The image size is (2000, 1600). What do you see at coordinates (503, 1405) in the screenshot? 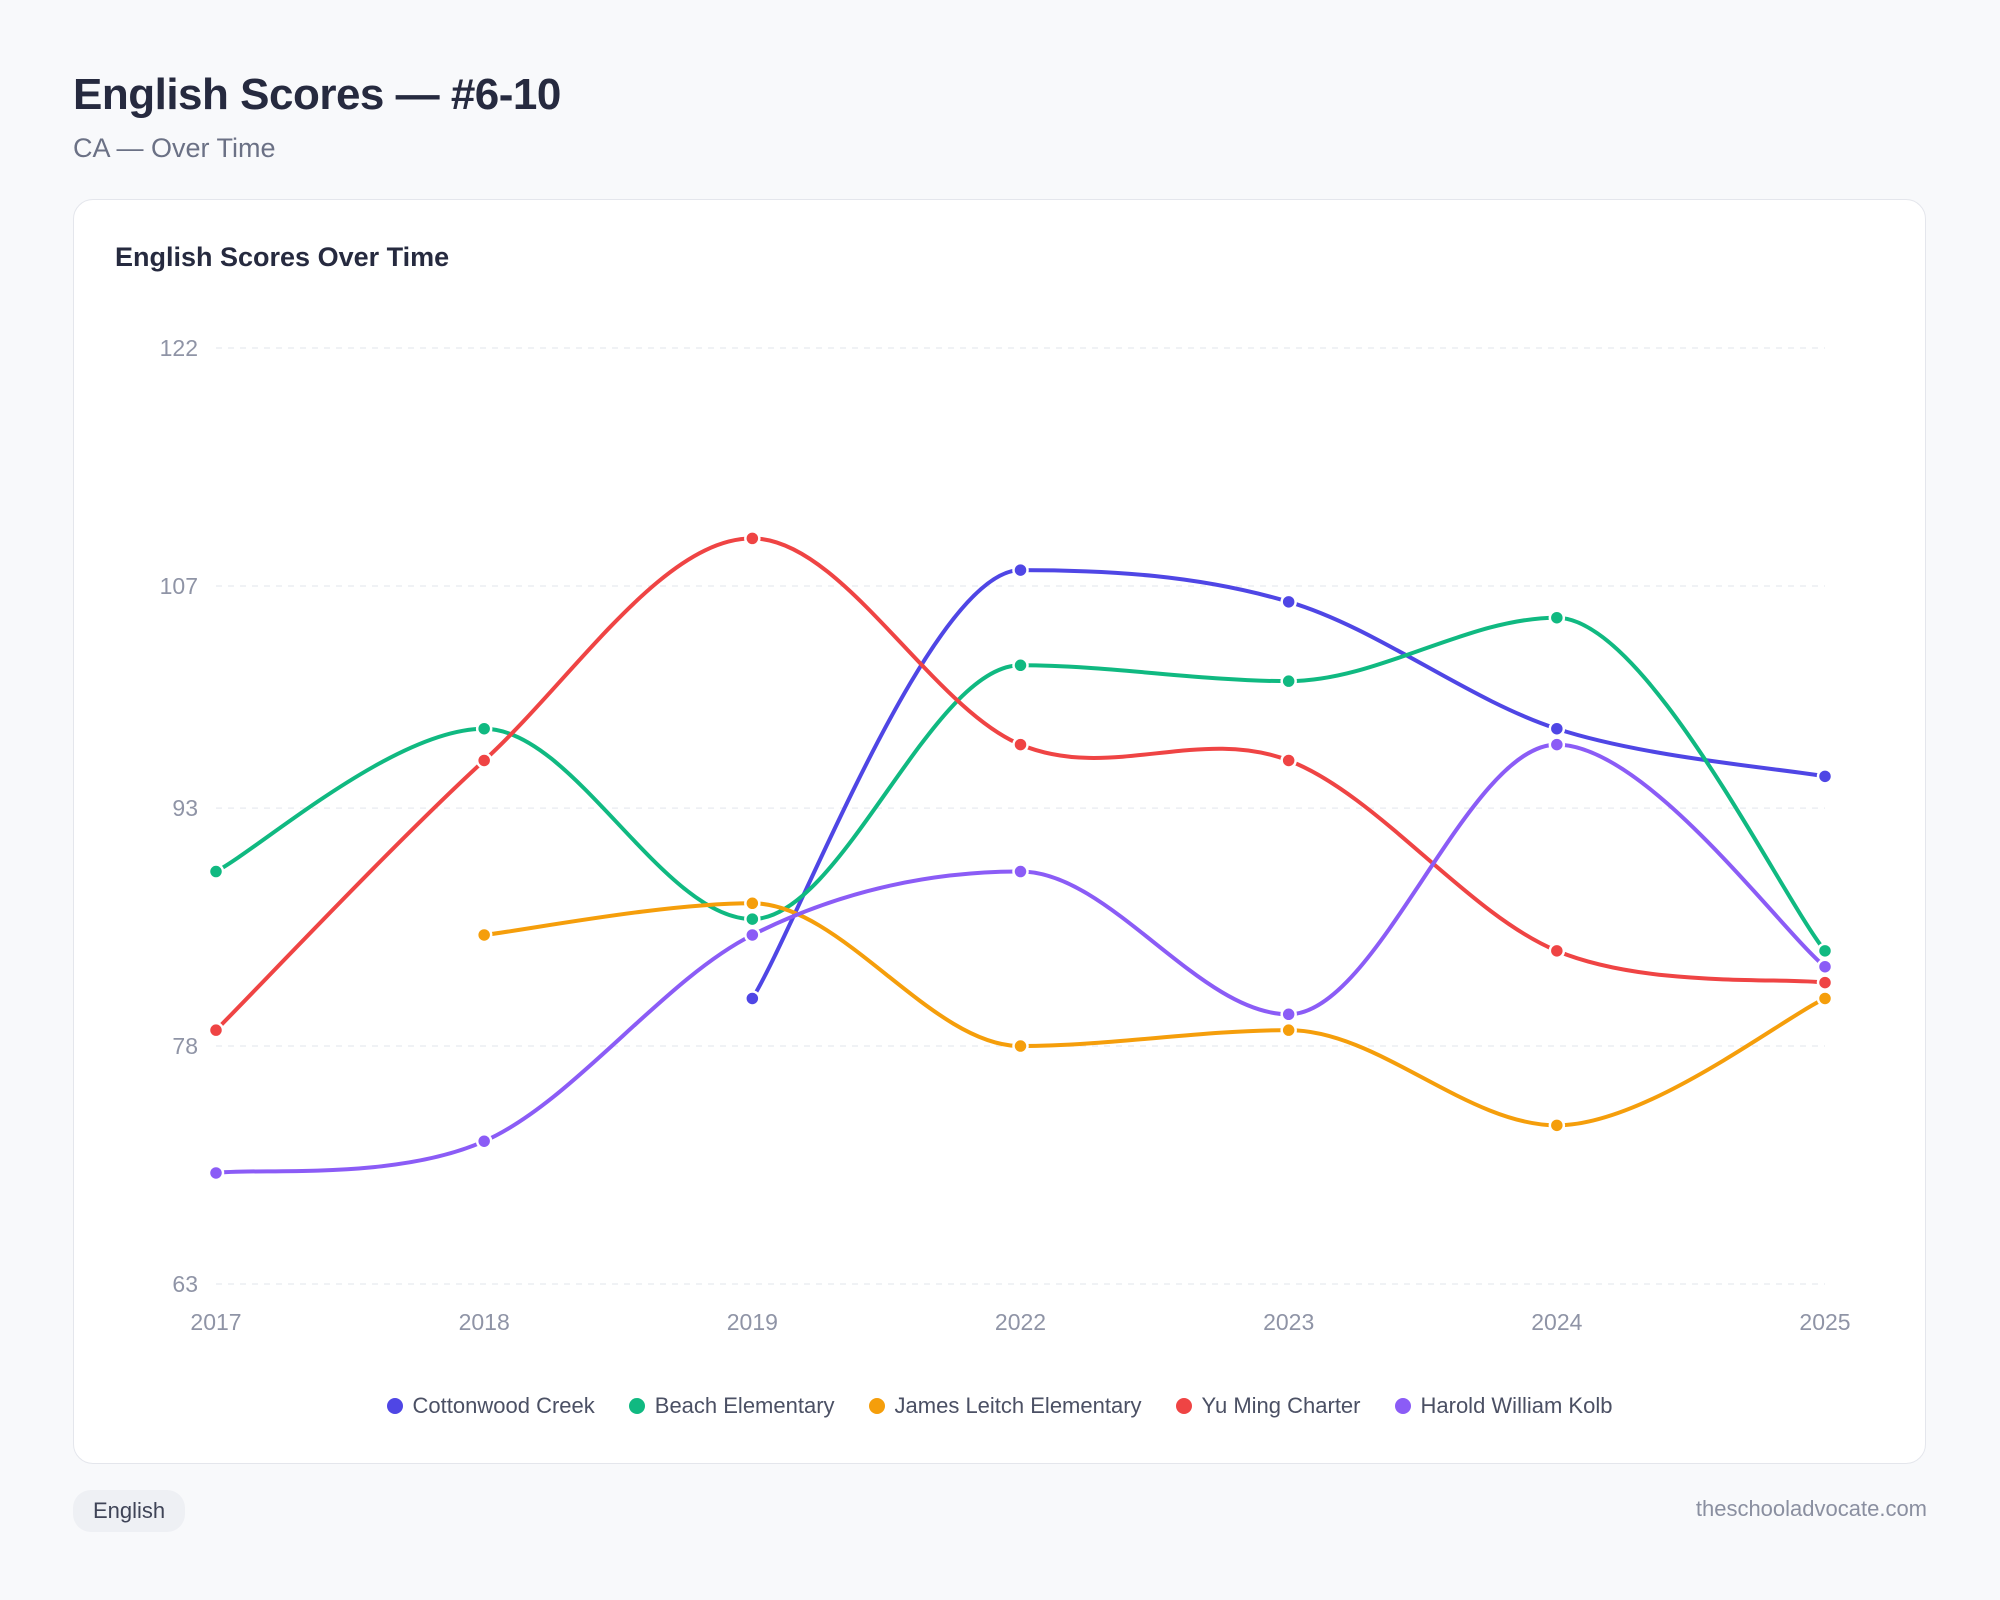
I see `legend-label: Cottonwood Creek` at bounding box center [503, 1405].